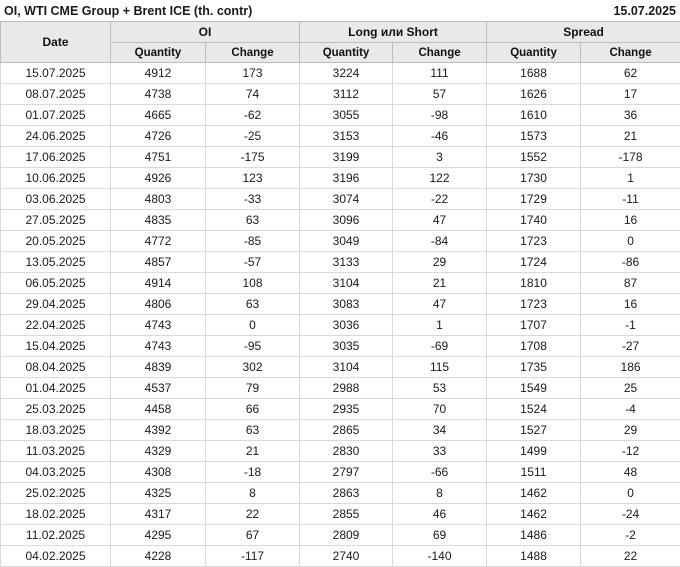 The height and width of the screenshot is (567, 680). I want to click on long-short-quantity-cell: 3112, so click(346, 94).